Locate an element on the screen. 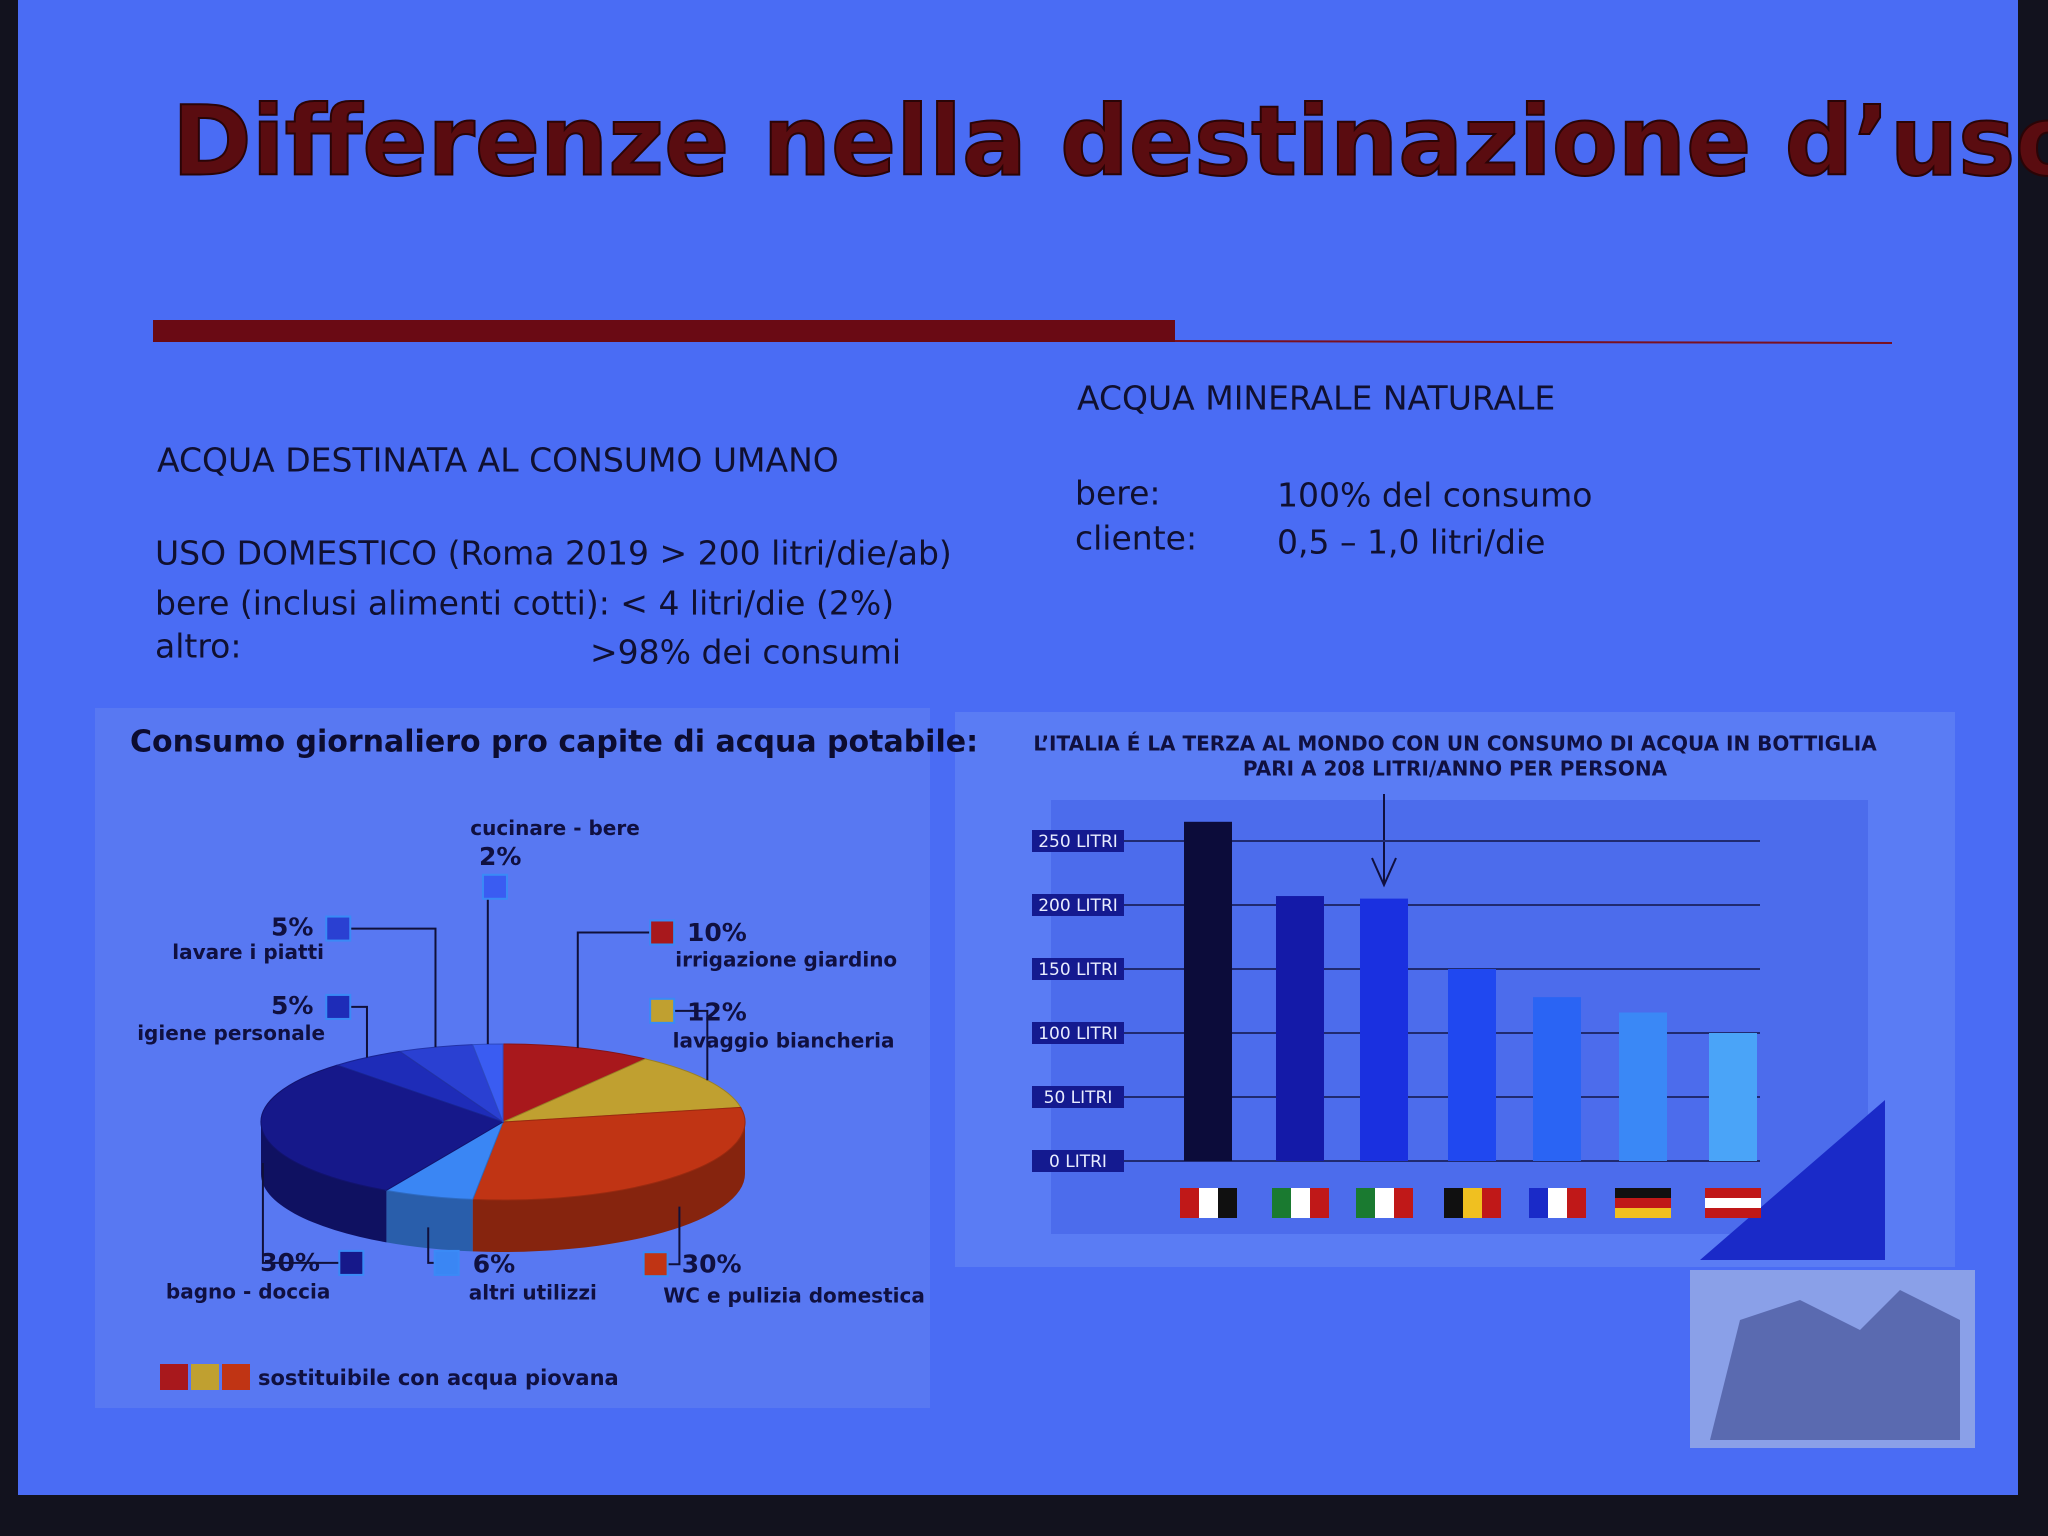 Image resolution: width=2048 pixels, height=1536 pixels. y-tick-label: 0 LITRI is located at coordinates (1078, 1162).